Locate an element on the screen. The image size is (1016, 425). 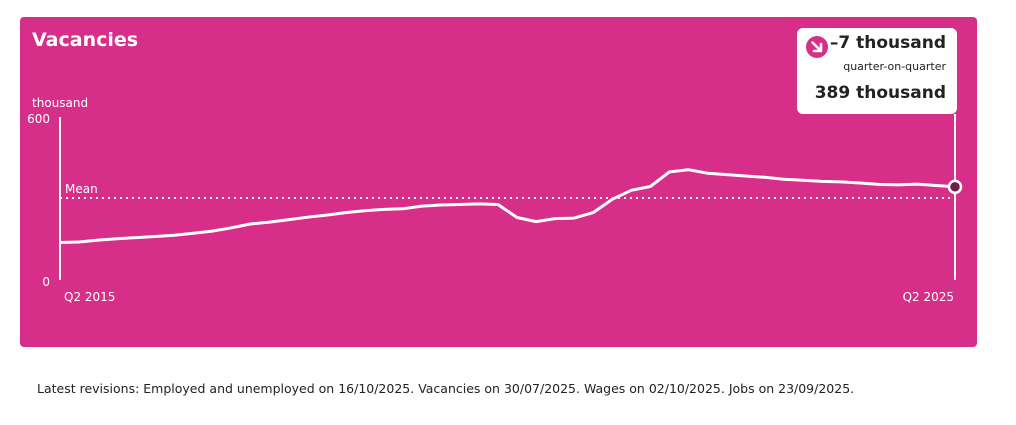
latest-point-marker is located at coordinates (955, 187).